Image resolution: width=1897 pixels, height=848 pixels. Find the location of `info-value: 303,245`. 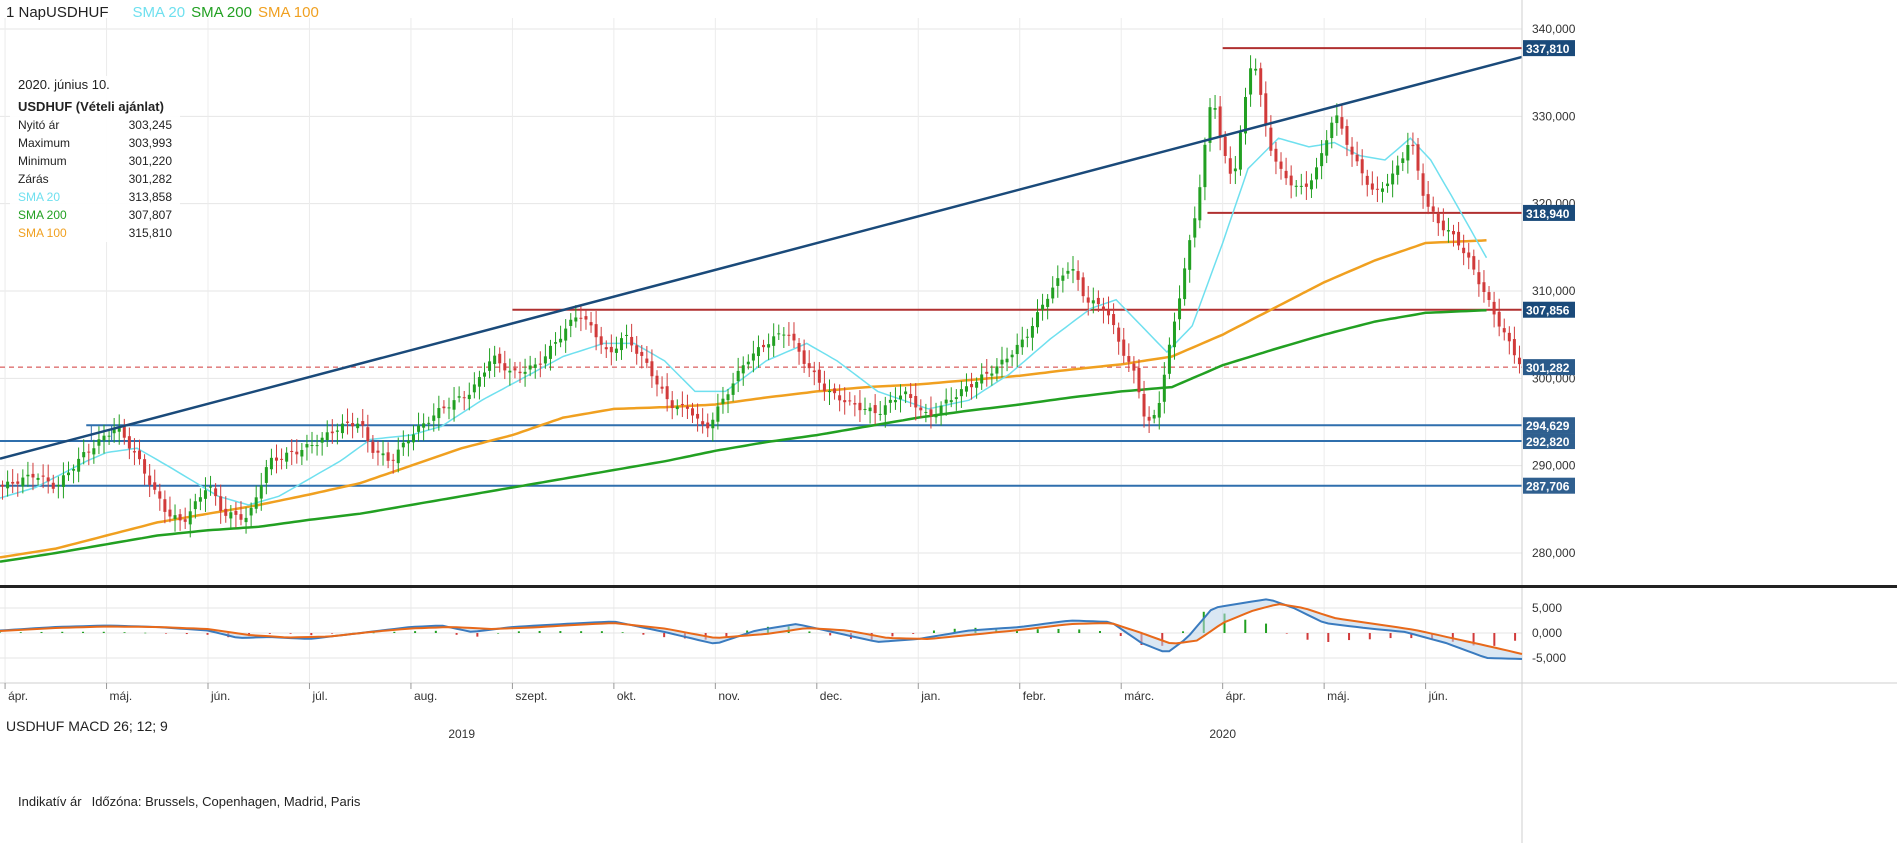

info-value: 303,245 is located at coordinates (150, 125).